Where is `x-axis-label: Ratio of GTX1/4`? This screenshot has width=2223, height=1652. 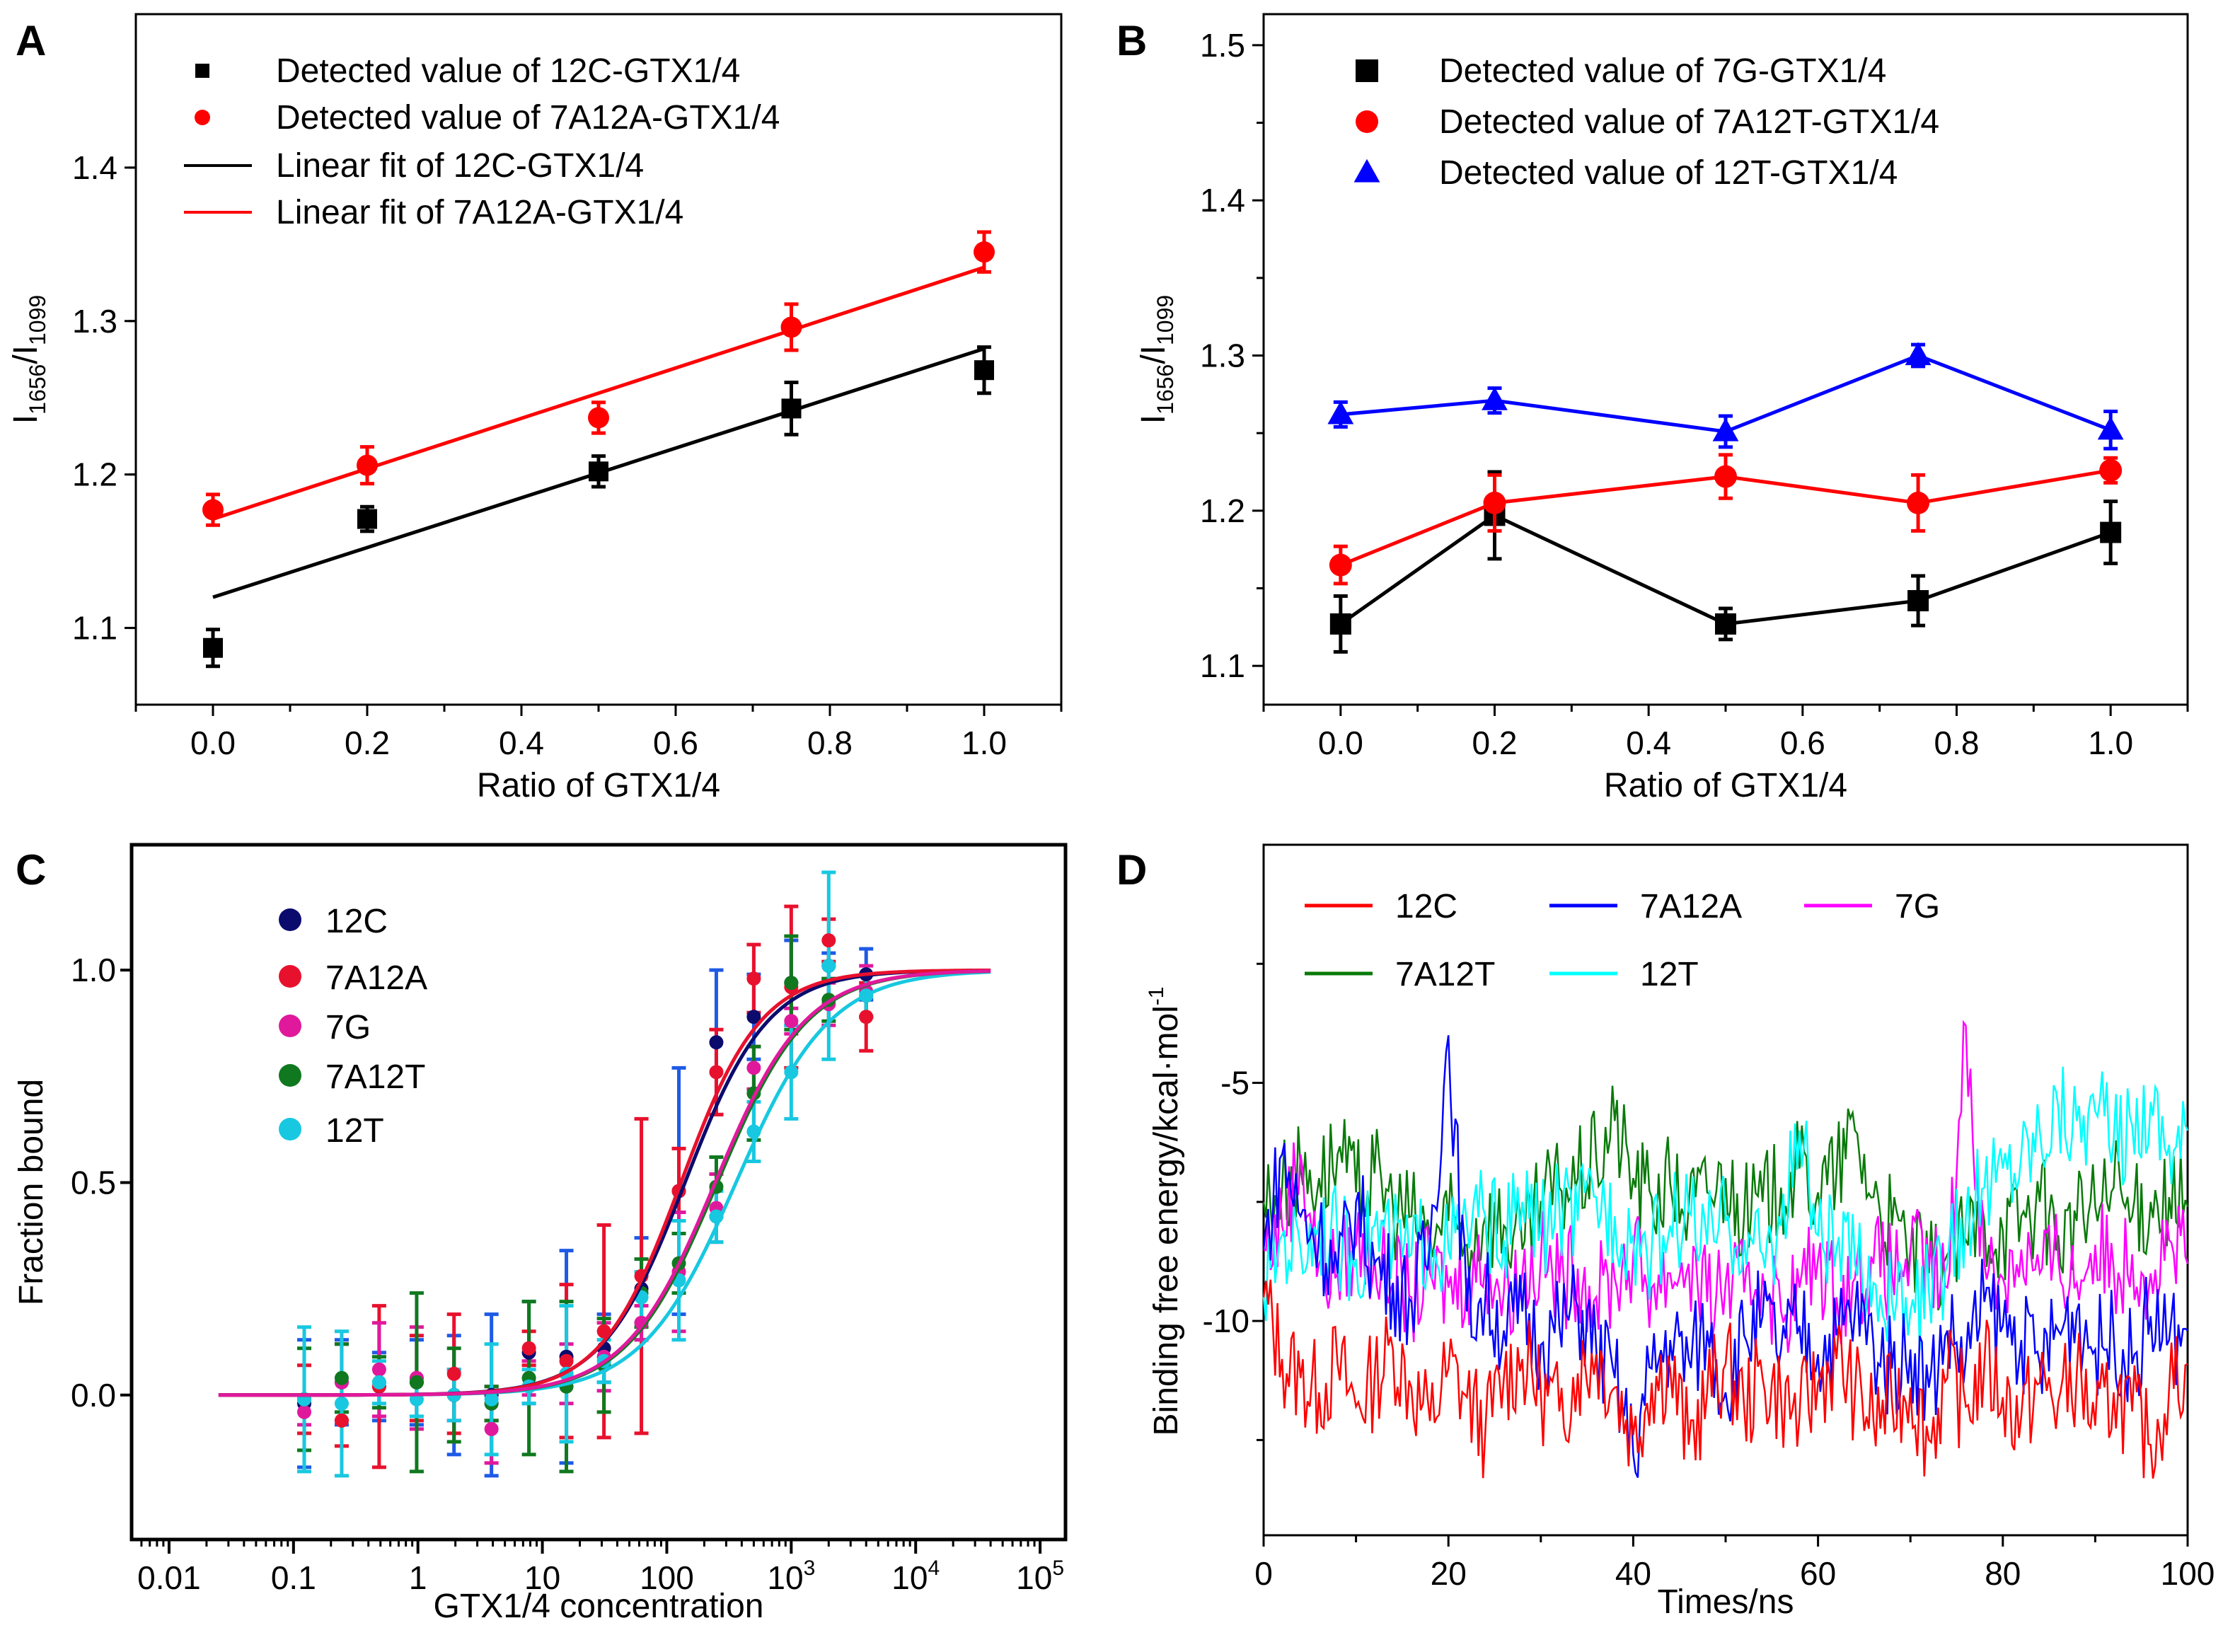
x-axis-label: Ratio of GTX1/4 is located at coordinates (1726, 786).